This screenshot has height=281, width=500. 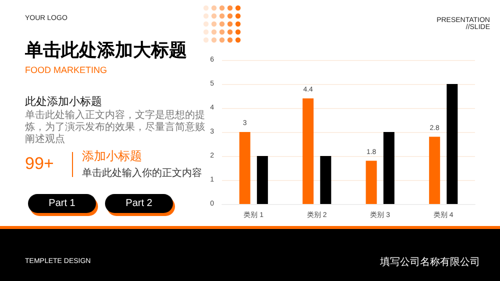 I want to click on text: 填写公司名称有限公司, so click(x=430, y=262).